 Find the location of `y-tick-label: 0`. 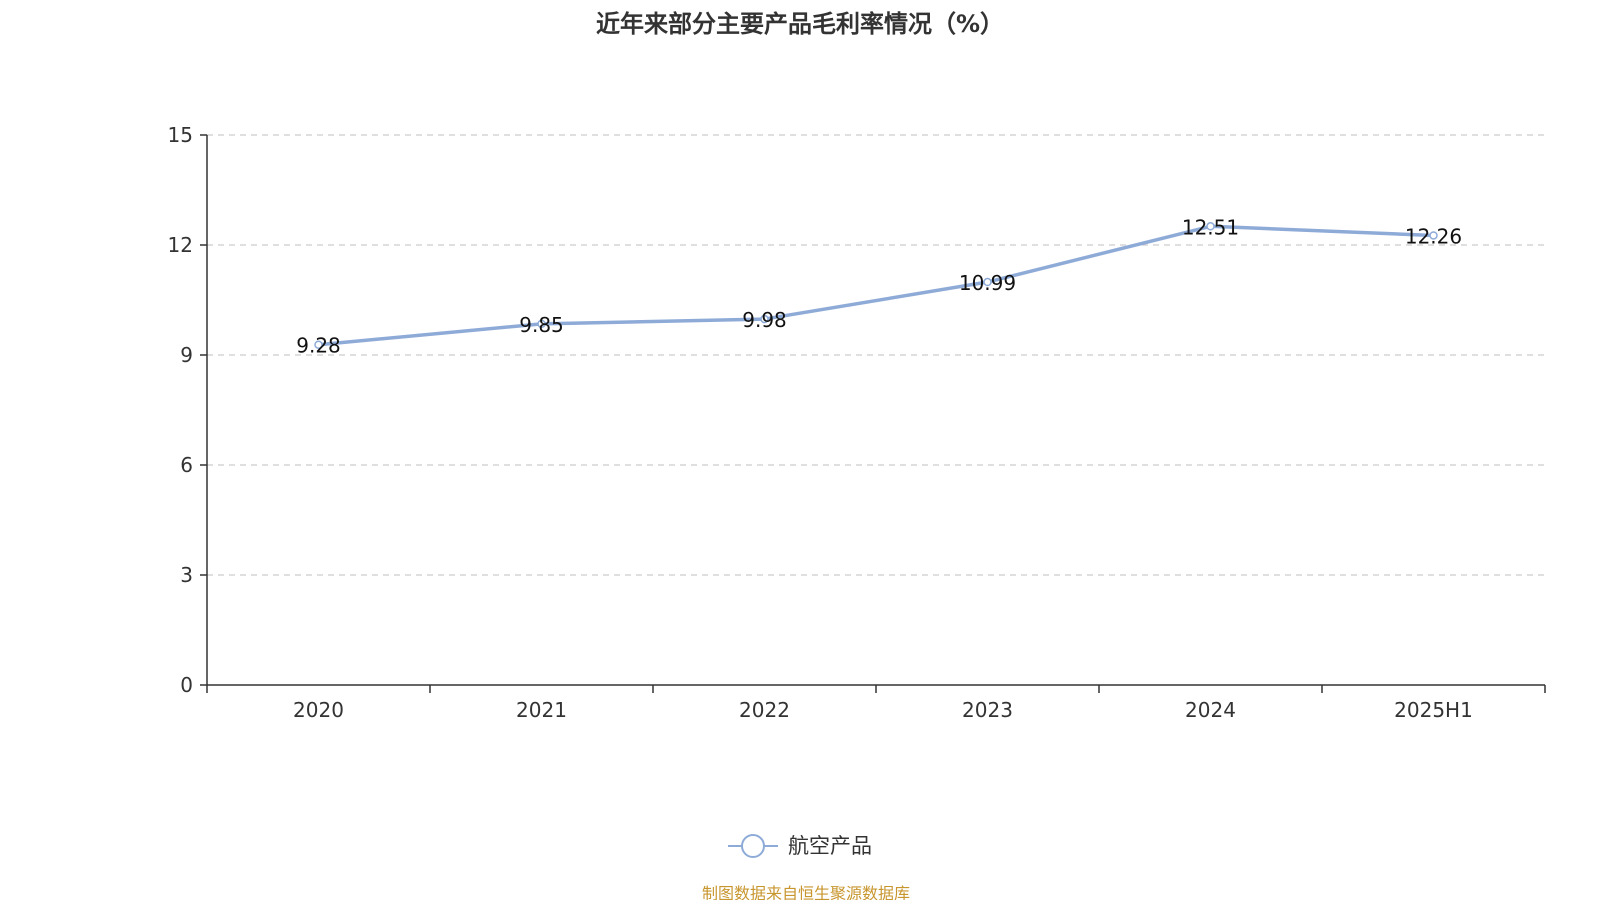

y-tick-label: 0 is located at coordinates (186, 685).